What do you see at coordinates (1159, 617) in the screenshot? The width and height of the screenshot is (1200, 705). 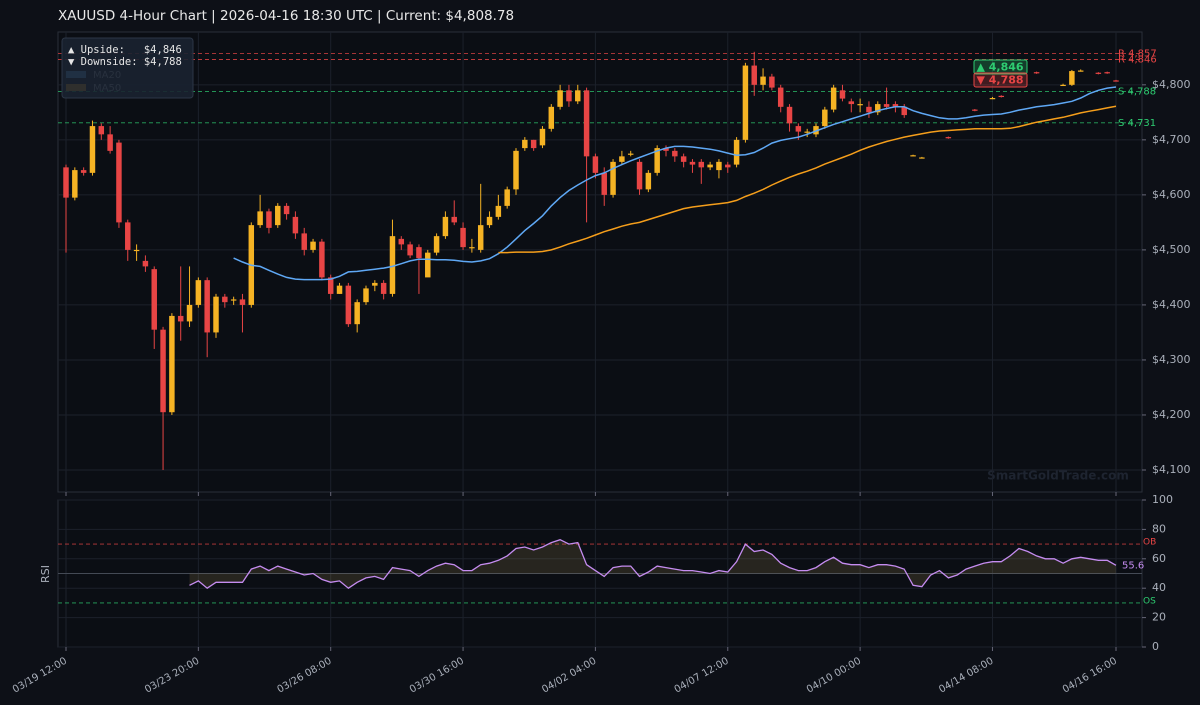 I see `y-tick-label: 20` at bounding box center [1159, 617].